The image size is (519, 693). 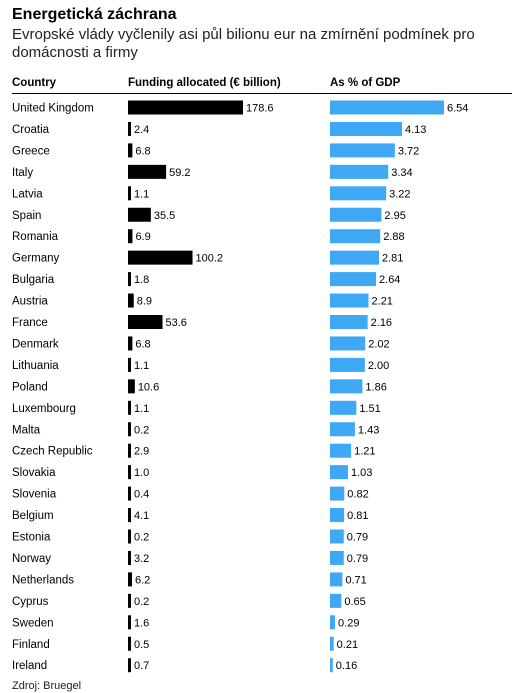 What do you see at coordinates (204, 83) in the screenshot?
I see `column-header-funding: Funding allocated (€ billion)` at bounding box center [204, 83].